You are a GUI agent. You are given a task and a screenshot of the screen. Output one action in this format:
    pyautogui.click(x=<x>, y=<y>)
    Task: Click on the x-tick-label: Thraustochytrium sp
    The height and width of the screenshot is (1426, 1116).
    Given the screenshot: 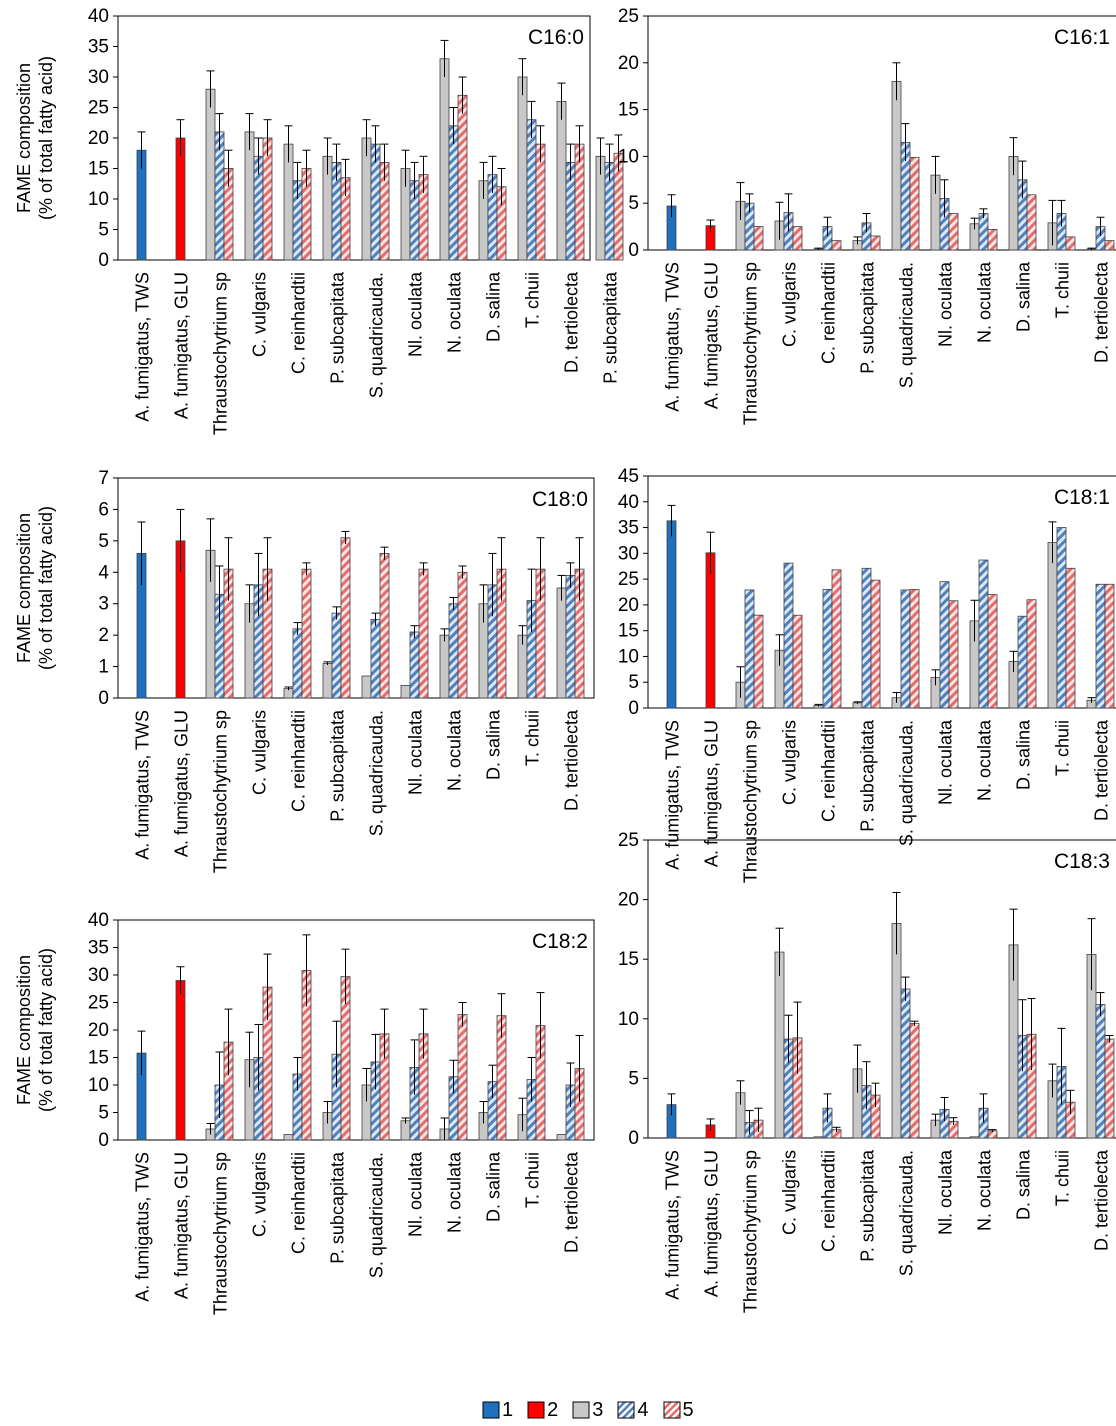 What is the action you would take?
    pyautogui.click(x=221, y=791)
    